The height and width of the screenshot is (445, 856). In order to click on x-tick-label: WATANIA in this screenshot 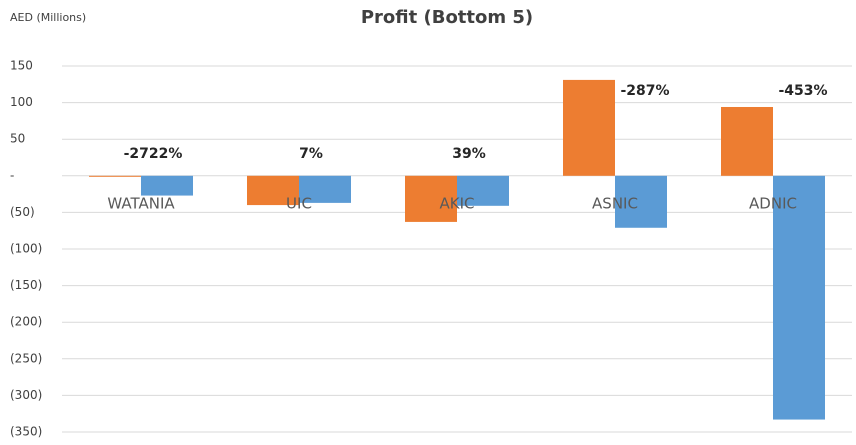, I will do `click(141, 203)`.